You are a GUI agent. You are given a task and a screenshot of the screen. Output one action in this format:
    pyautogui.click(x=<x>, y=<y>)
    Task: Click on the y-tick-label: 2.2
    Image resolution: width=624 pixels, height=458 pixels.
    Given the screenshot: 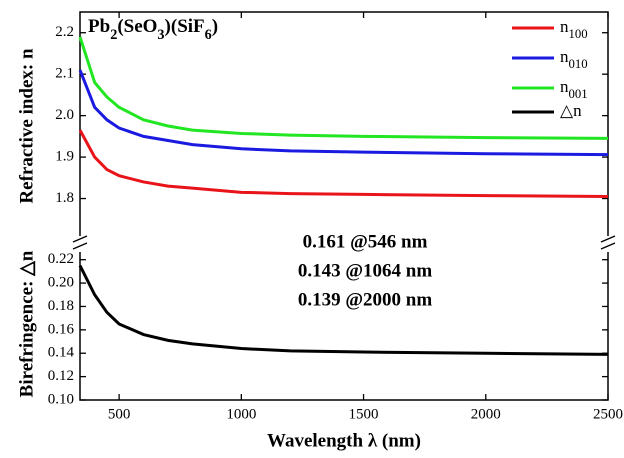 What is the action you would take?
    pyautogui.click(x=64, y=32)
    